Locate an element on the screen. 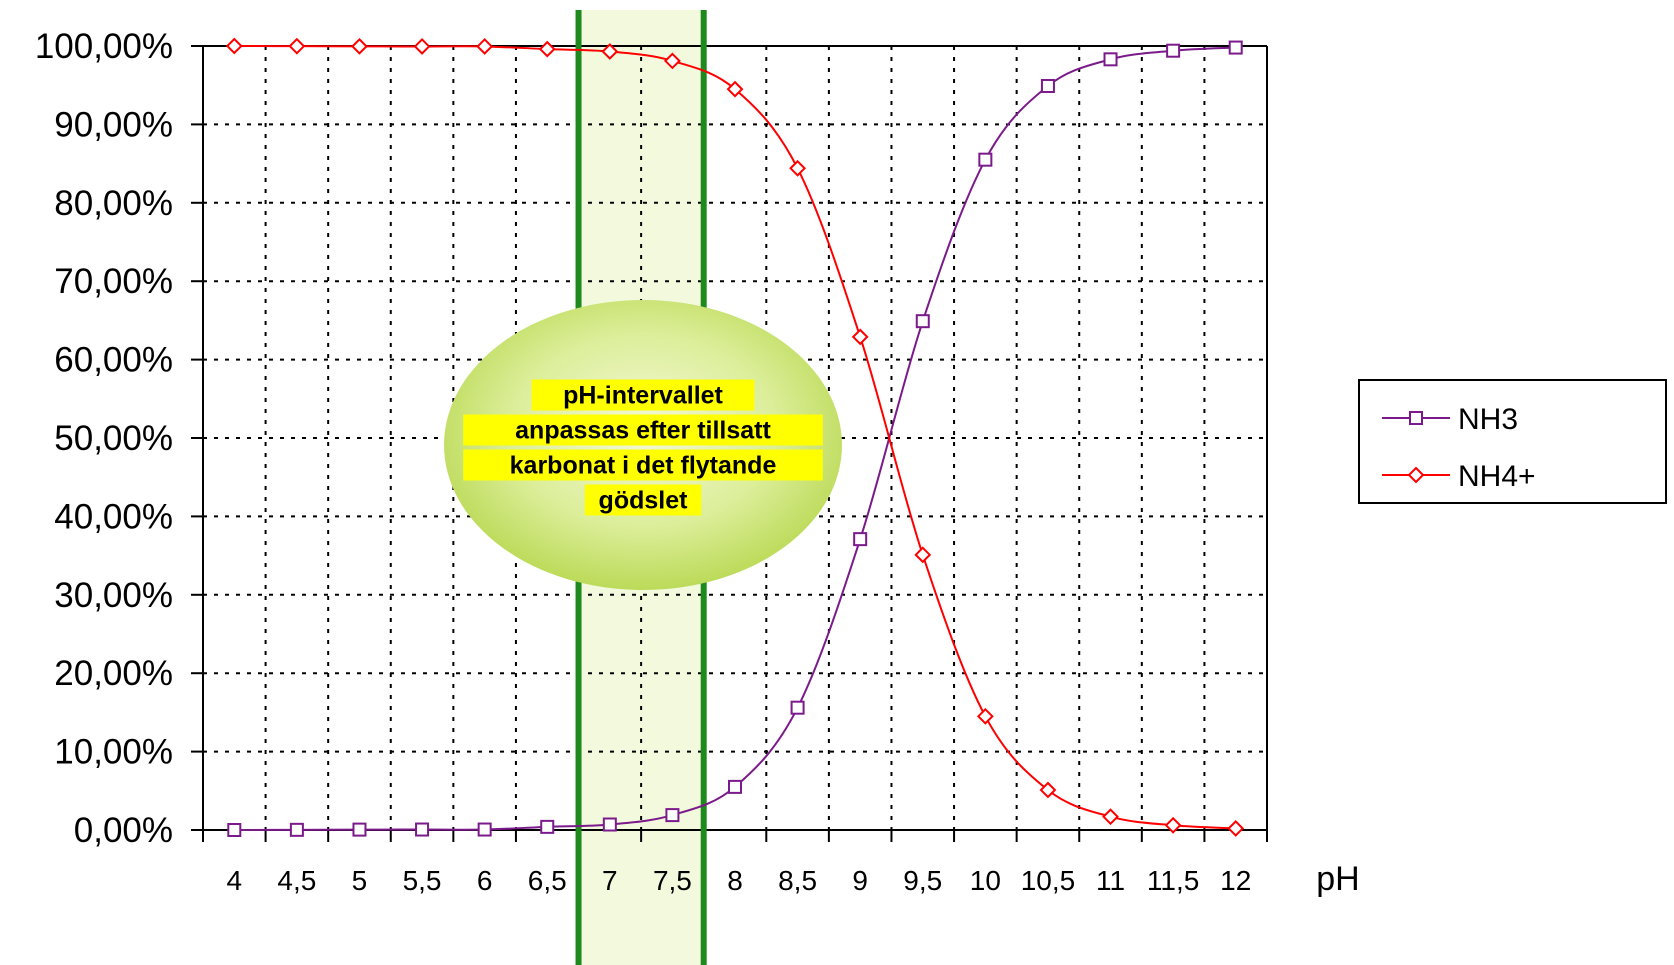  y-tick-label: 100,00% is located at coordinates (104, 46).